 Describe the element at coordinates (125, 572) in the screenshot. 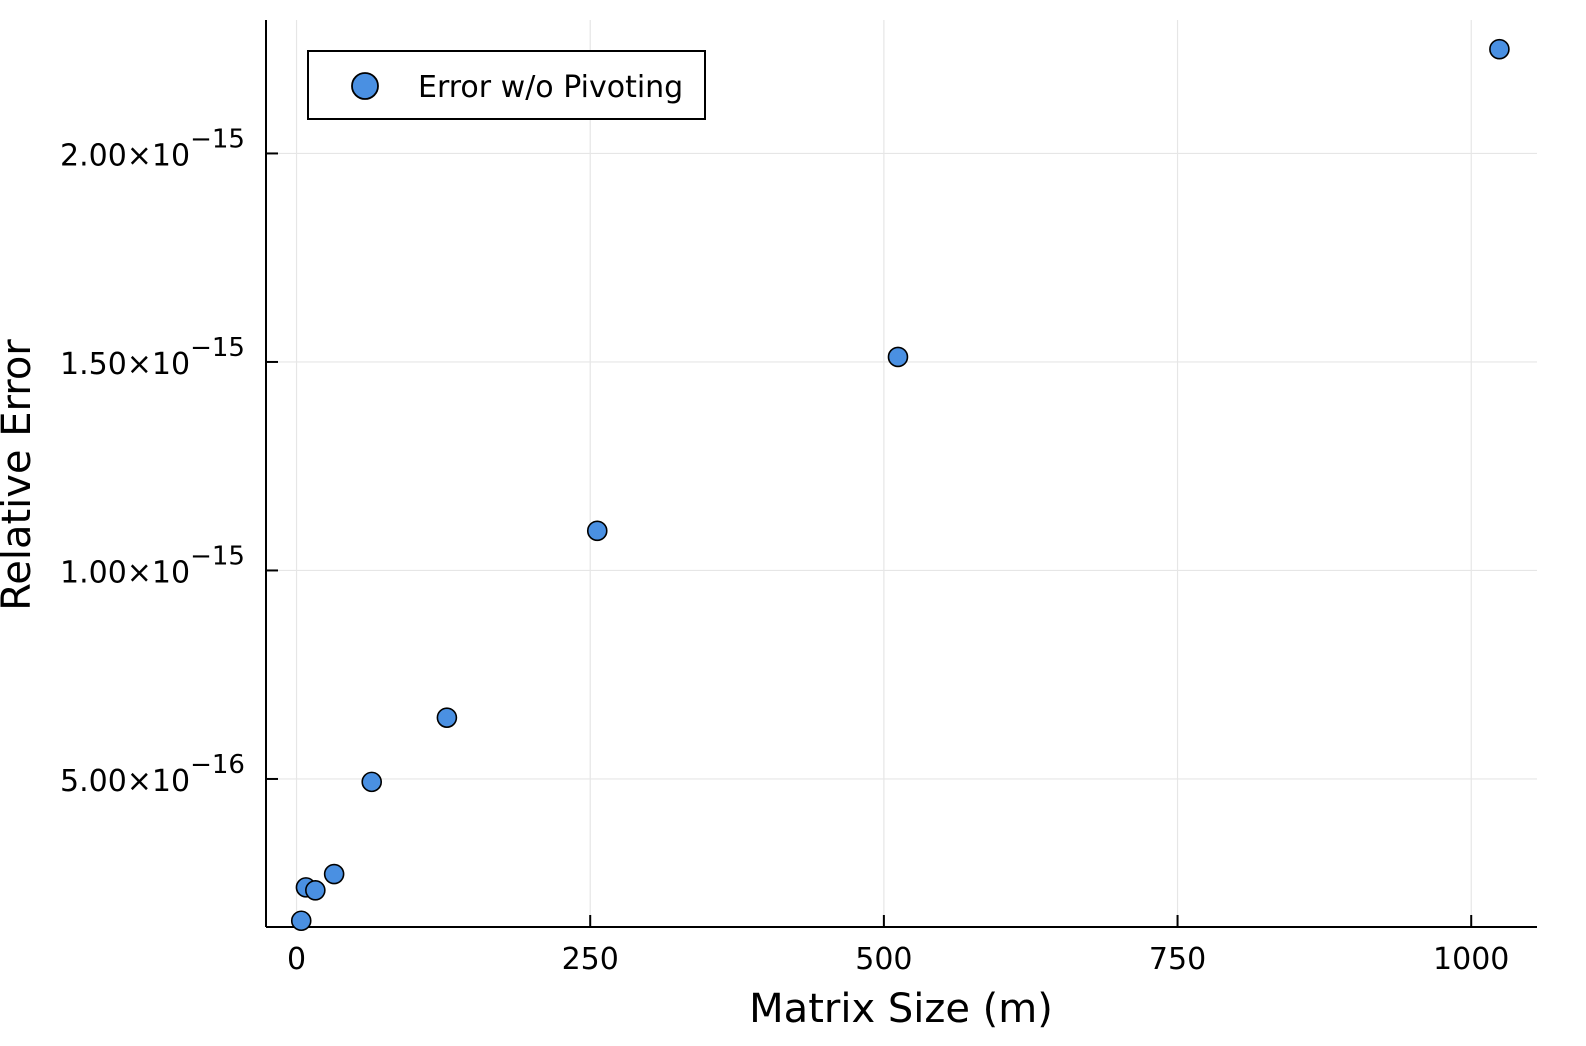

I see `y-tick-mantissa: 1.00×10` at that location.